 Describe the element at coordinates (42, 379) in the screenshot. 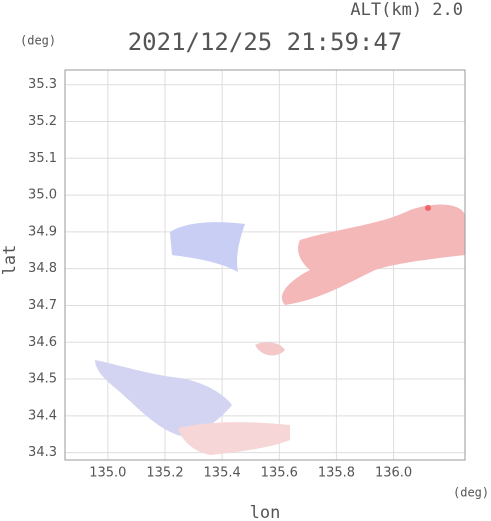

I see `y-tick-label: 34.5` at that location.